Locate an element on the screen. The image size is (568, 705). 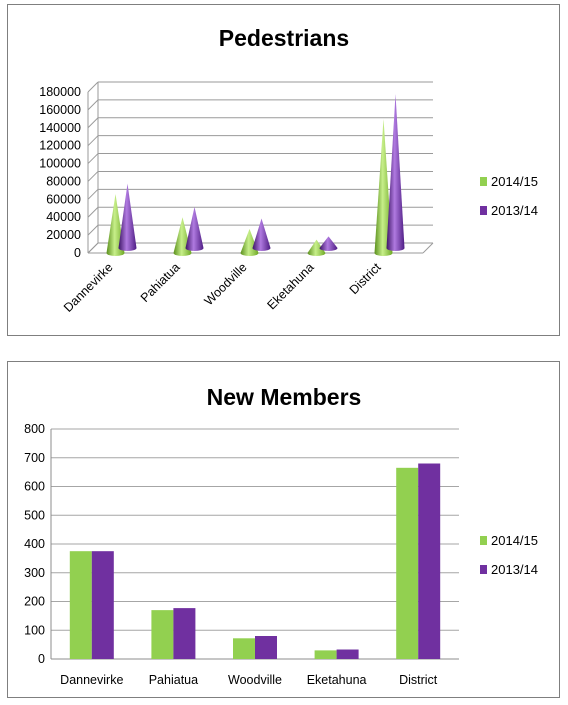
cone-2013-14-dannevirke is located at coordinates (127, 217).